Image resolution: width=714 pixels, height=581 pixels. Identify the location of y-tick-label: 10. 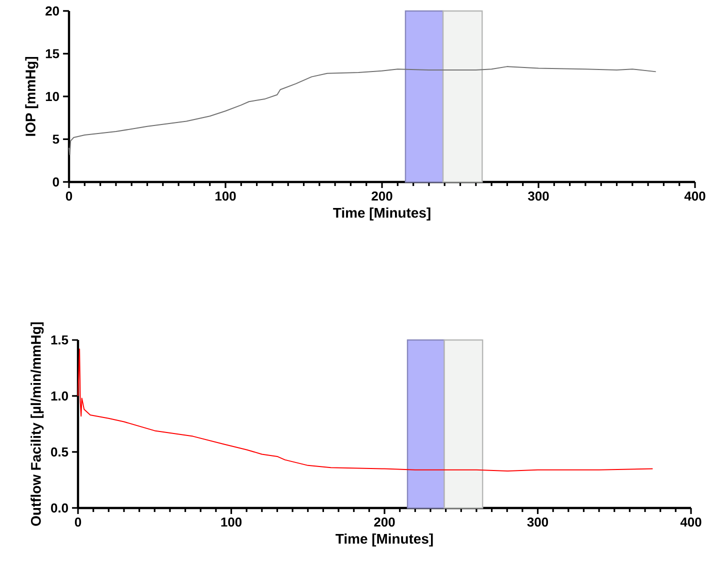
(52, 97).